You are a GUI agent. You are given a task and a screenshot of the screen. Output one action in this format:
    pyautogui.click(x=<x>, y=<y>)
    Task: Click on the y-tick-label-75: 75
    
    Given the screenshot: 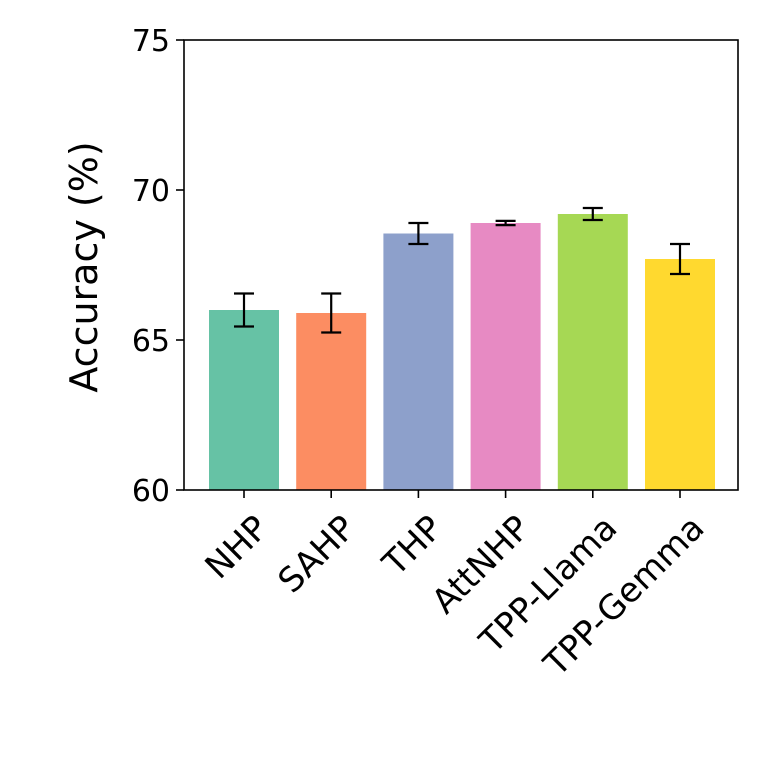 What is the action you would take?
    pyautogui.click(x=151, y=41)
    